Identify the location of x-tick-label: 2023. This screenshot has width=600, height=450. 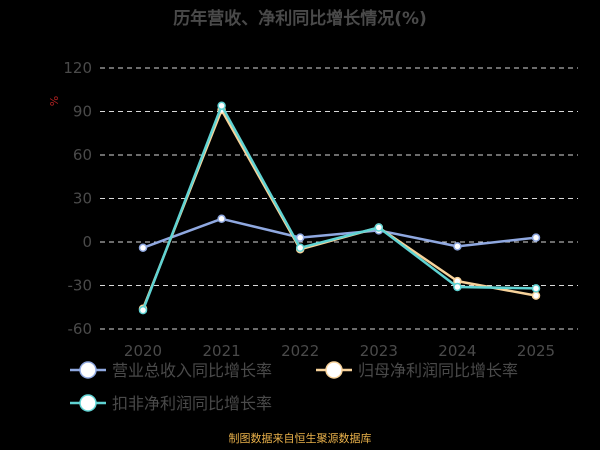
(379, 351).